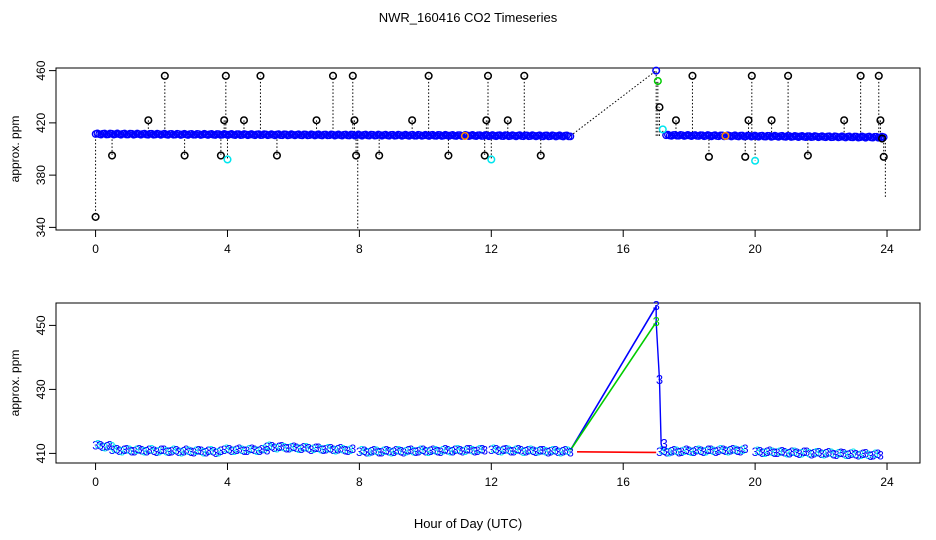  Describe the element at coordinates (95, 249) in the screenshot. I see `x-tick-label: 0` at that location.